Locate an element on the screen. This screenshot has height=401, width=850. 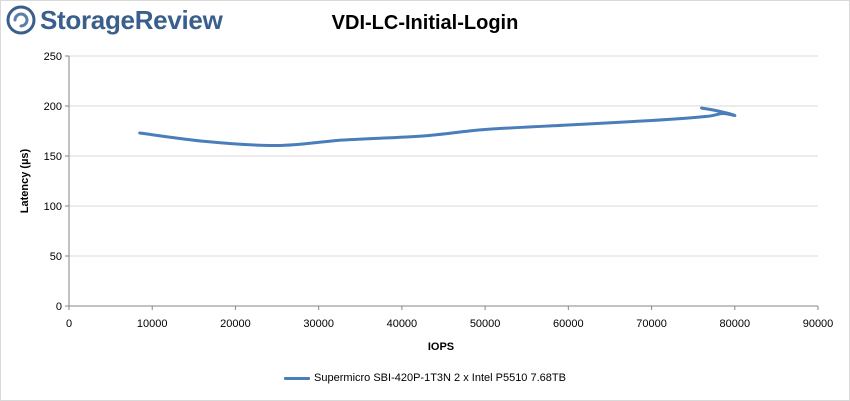
x-tick-label: 20000 is located at coordinates (235, 324).